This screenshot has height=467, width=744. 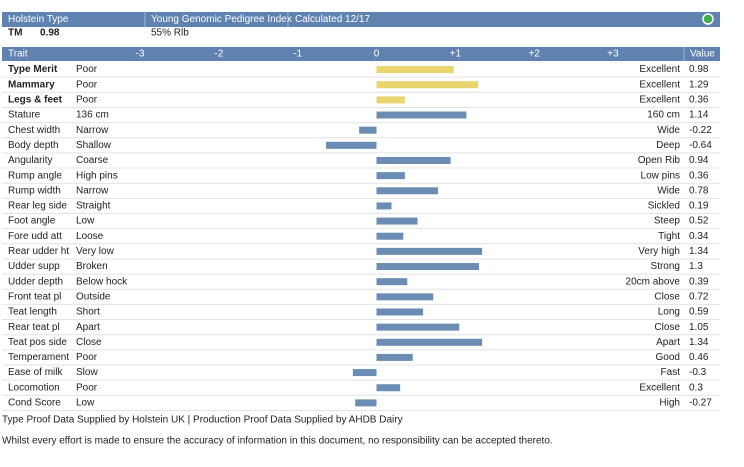 I want to click on high-label: Very high, so click(x=659, y=251).